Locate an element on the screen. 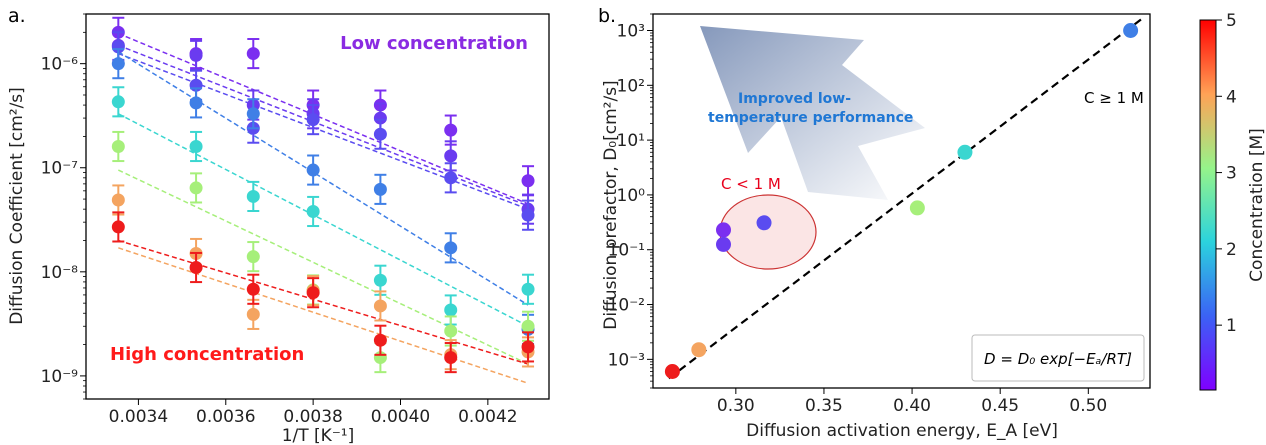  y-tick-label: 10⁻⁹ is located at coordinates (60, 377).